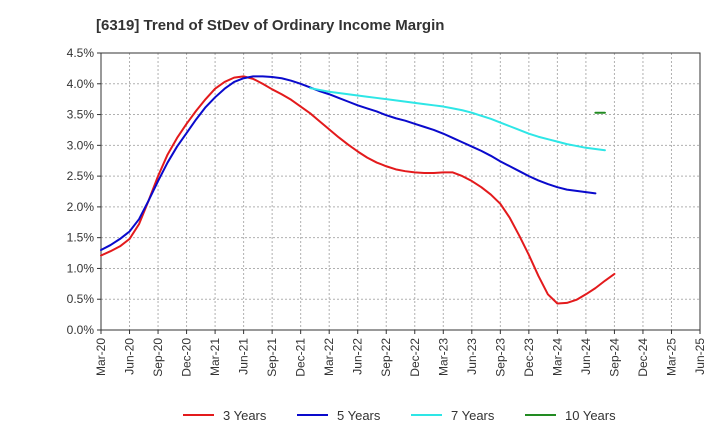 Image resolution: width=720 pixels, height=440 pixels. Describe the element at coordinates (81, 299) in the screenshot. I see `y-tick-label: 0.5%` at that location.